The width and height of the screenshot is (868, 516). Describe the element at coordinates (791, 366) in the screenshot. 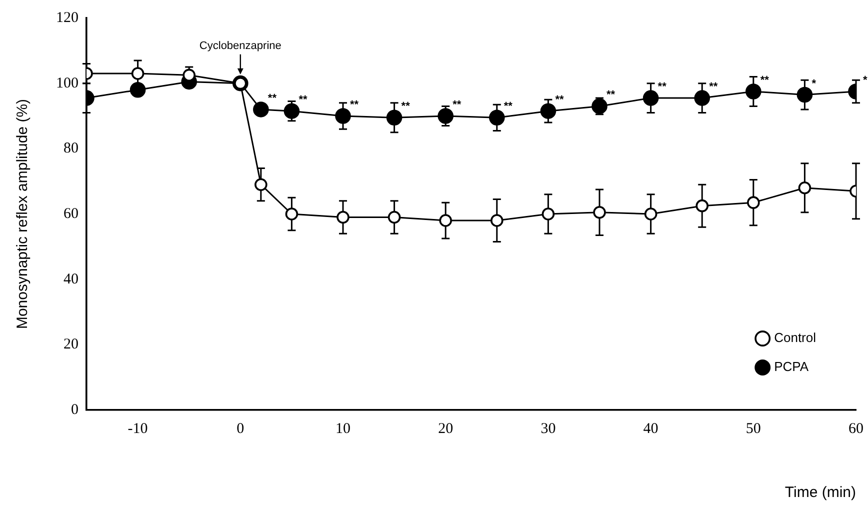

I see `legend-label: PCPA` at that location.